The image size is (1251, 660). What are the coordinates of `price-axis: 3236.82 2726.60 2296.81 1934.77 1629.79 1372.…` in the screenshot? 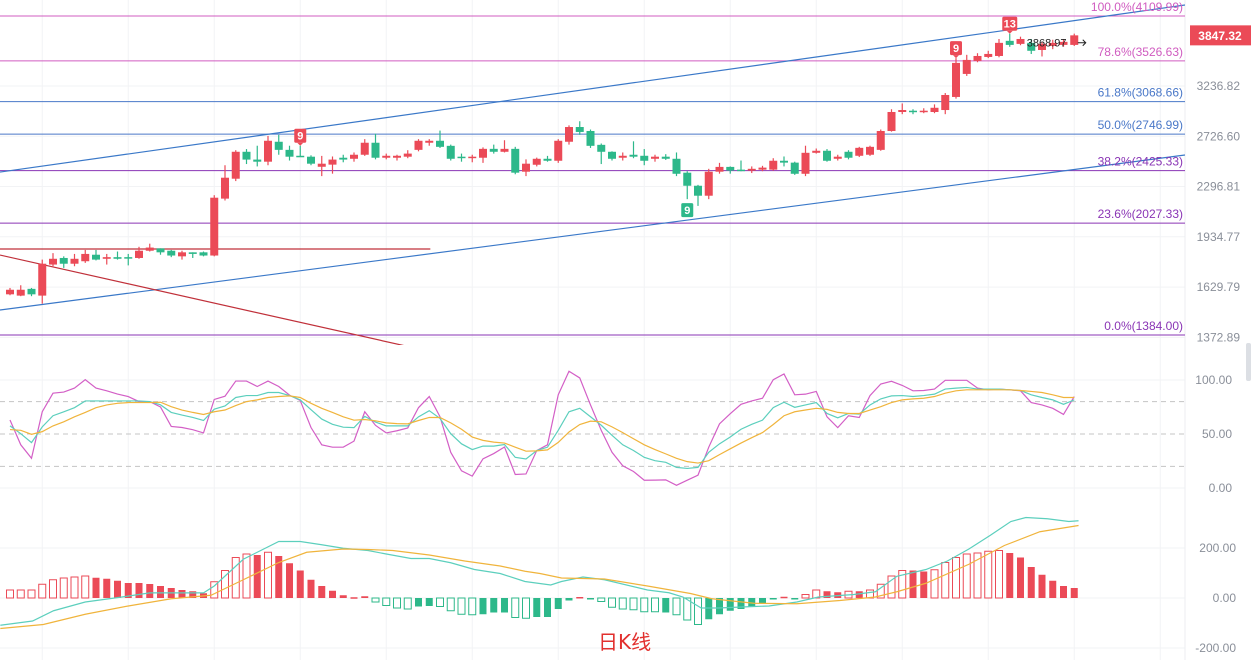 It's located at (1220, 340).